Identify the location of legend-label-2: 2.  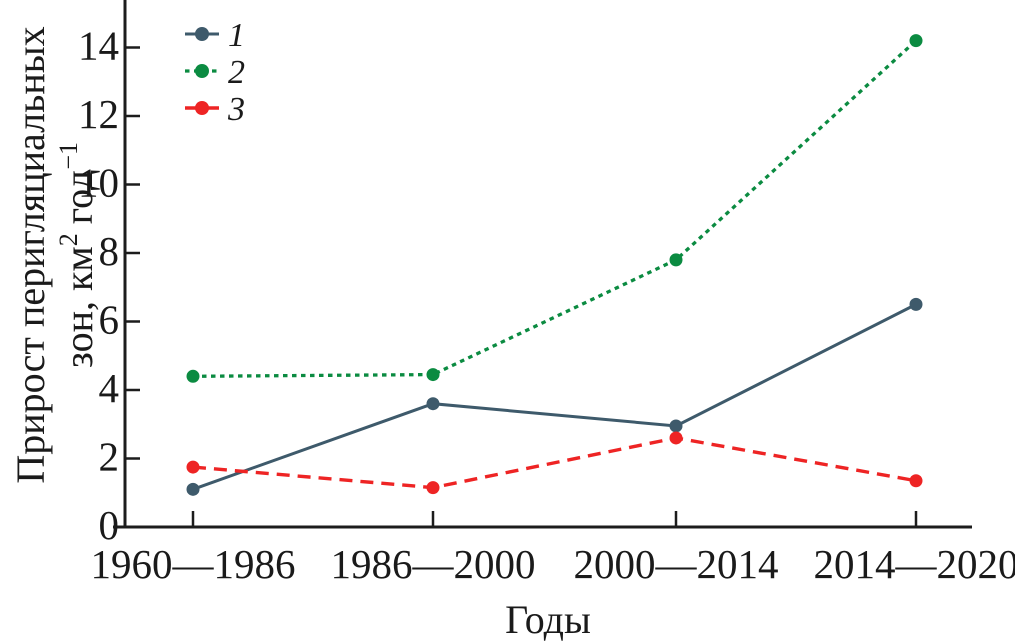
(236, 72).